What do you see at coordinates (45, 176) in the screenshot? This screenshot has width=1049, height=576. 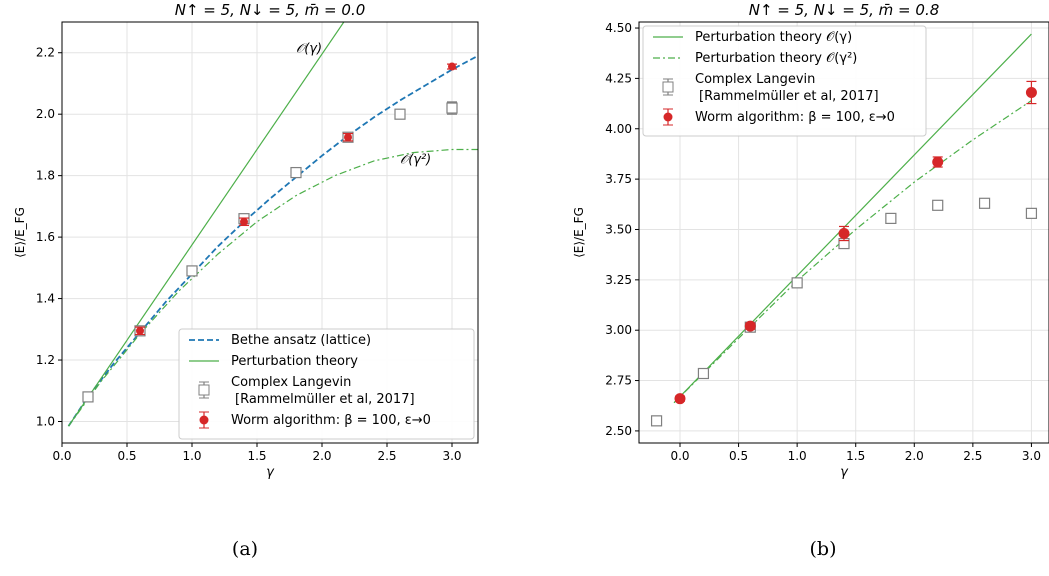 I see `y-tick-label: 1.8` at bounding box center [45, 176].